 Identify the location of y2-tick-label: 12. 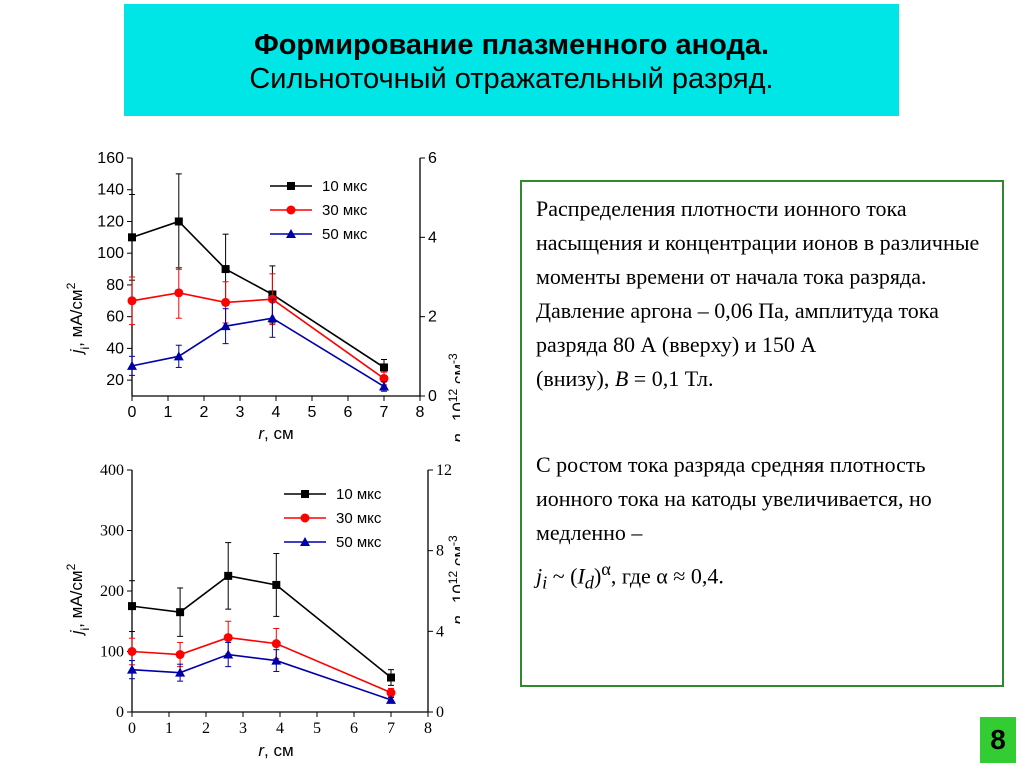
(444, 470).